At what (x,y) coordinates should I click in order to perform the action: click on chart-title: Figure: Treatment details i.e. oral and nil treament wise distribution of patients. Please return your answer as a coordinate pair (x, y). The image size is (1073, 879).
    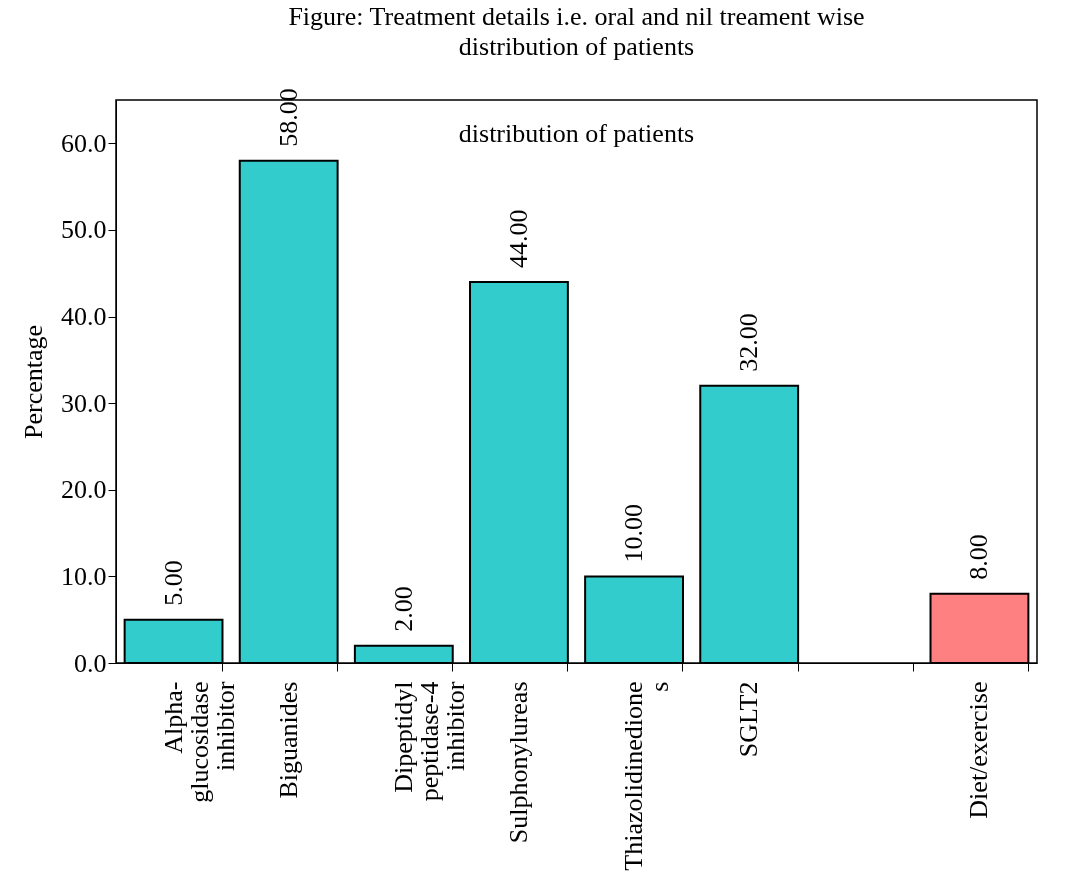
    Looking at the image, I should click on (576, 32).